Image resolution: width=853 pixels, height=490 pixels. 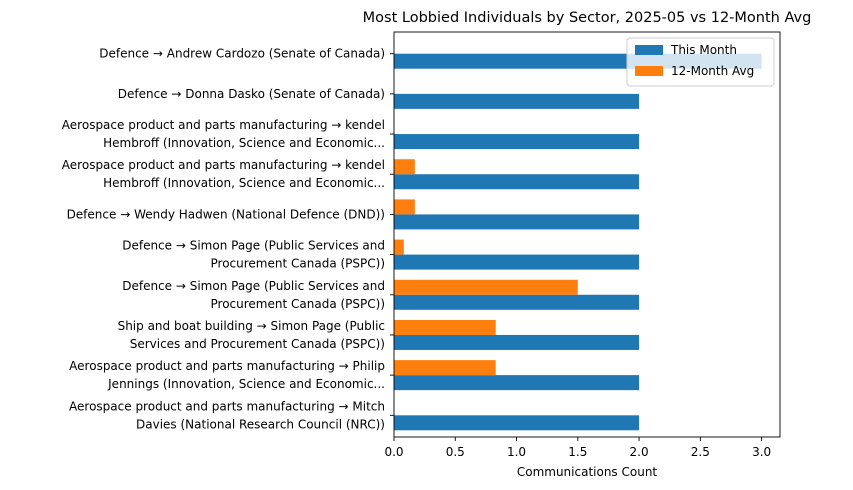 I want to click on x-tick-label: 1.5, so click(x=577, y=452).